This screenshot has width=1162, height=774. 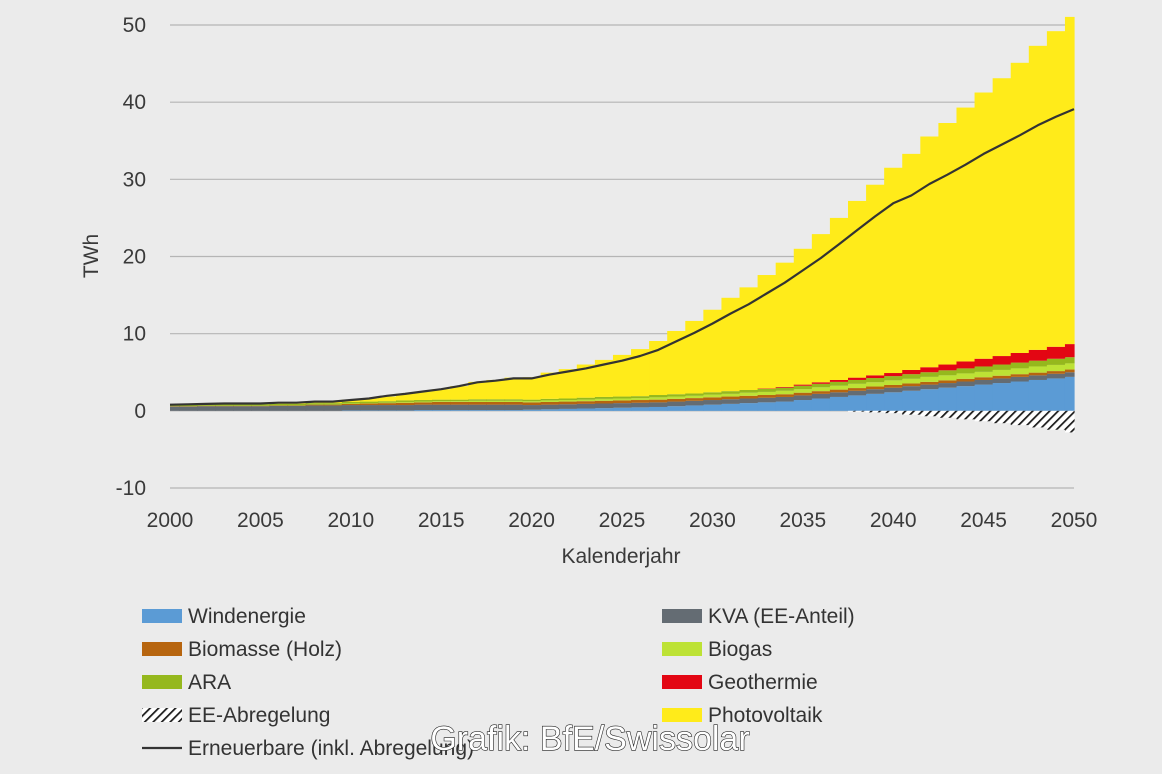 What do you see at coordinates (893, 520) in the screenshot?
I see `x-tick-label: 2040` at bounding box center [893, 520].